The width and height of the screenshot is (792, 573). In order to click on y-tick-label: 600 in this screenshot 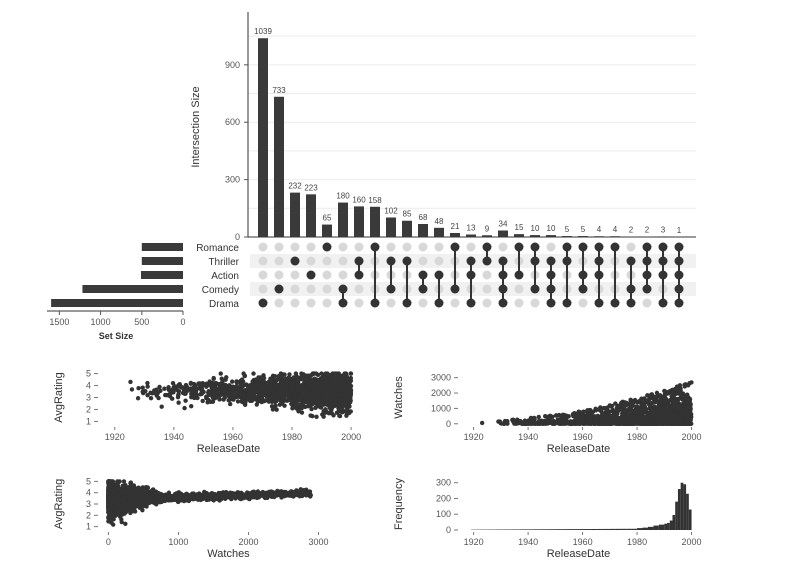, I will do `click(232, 122)`.